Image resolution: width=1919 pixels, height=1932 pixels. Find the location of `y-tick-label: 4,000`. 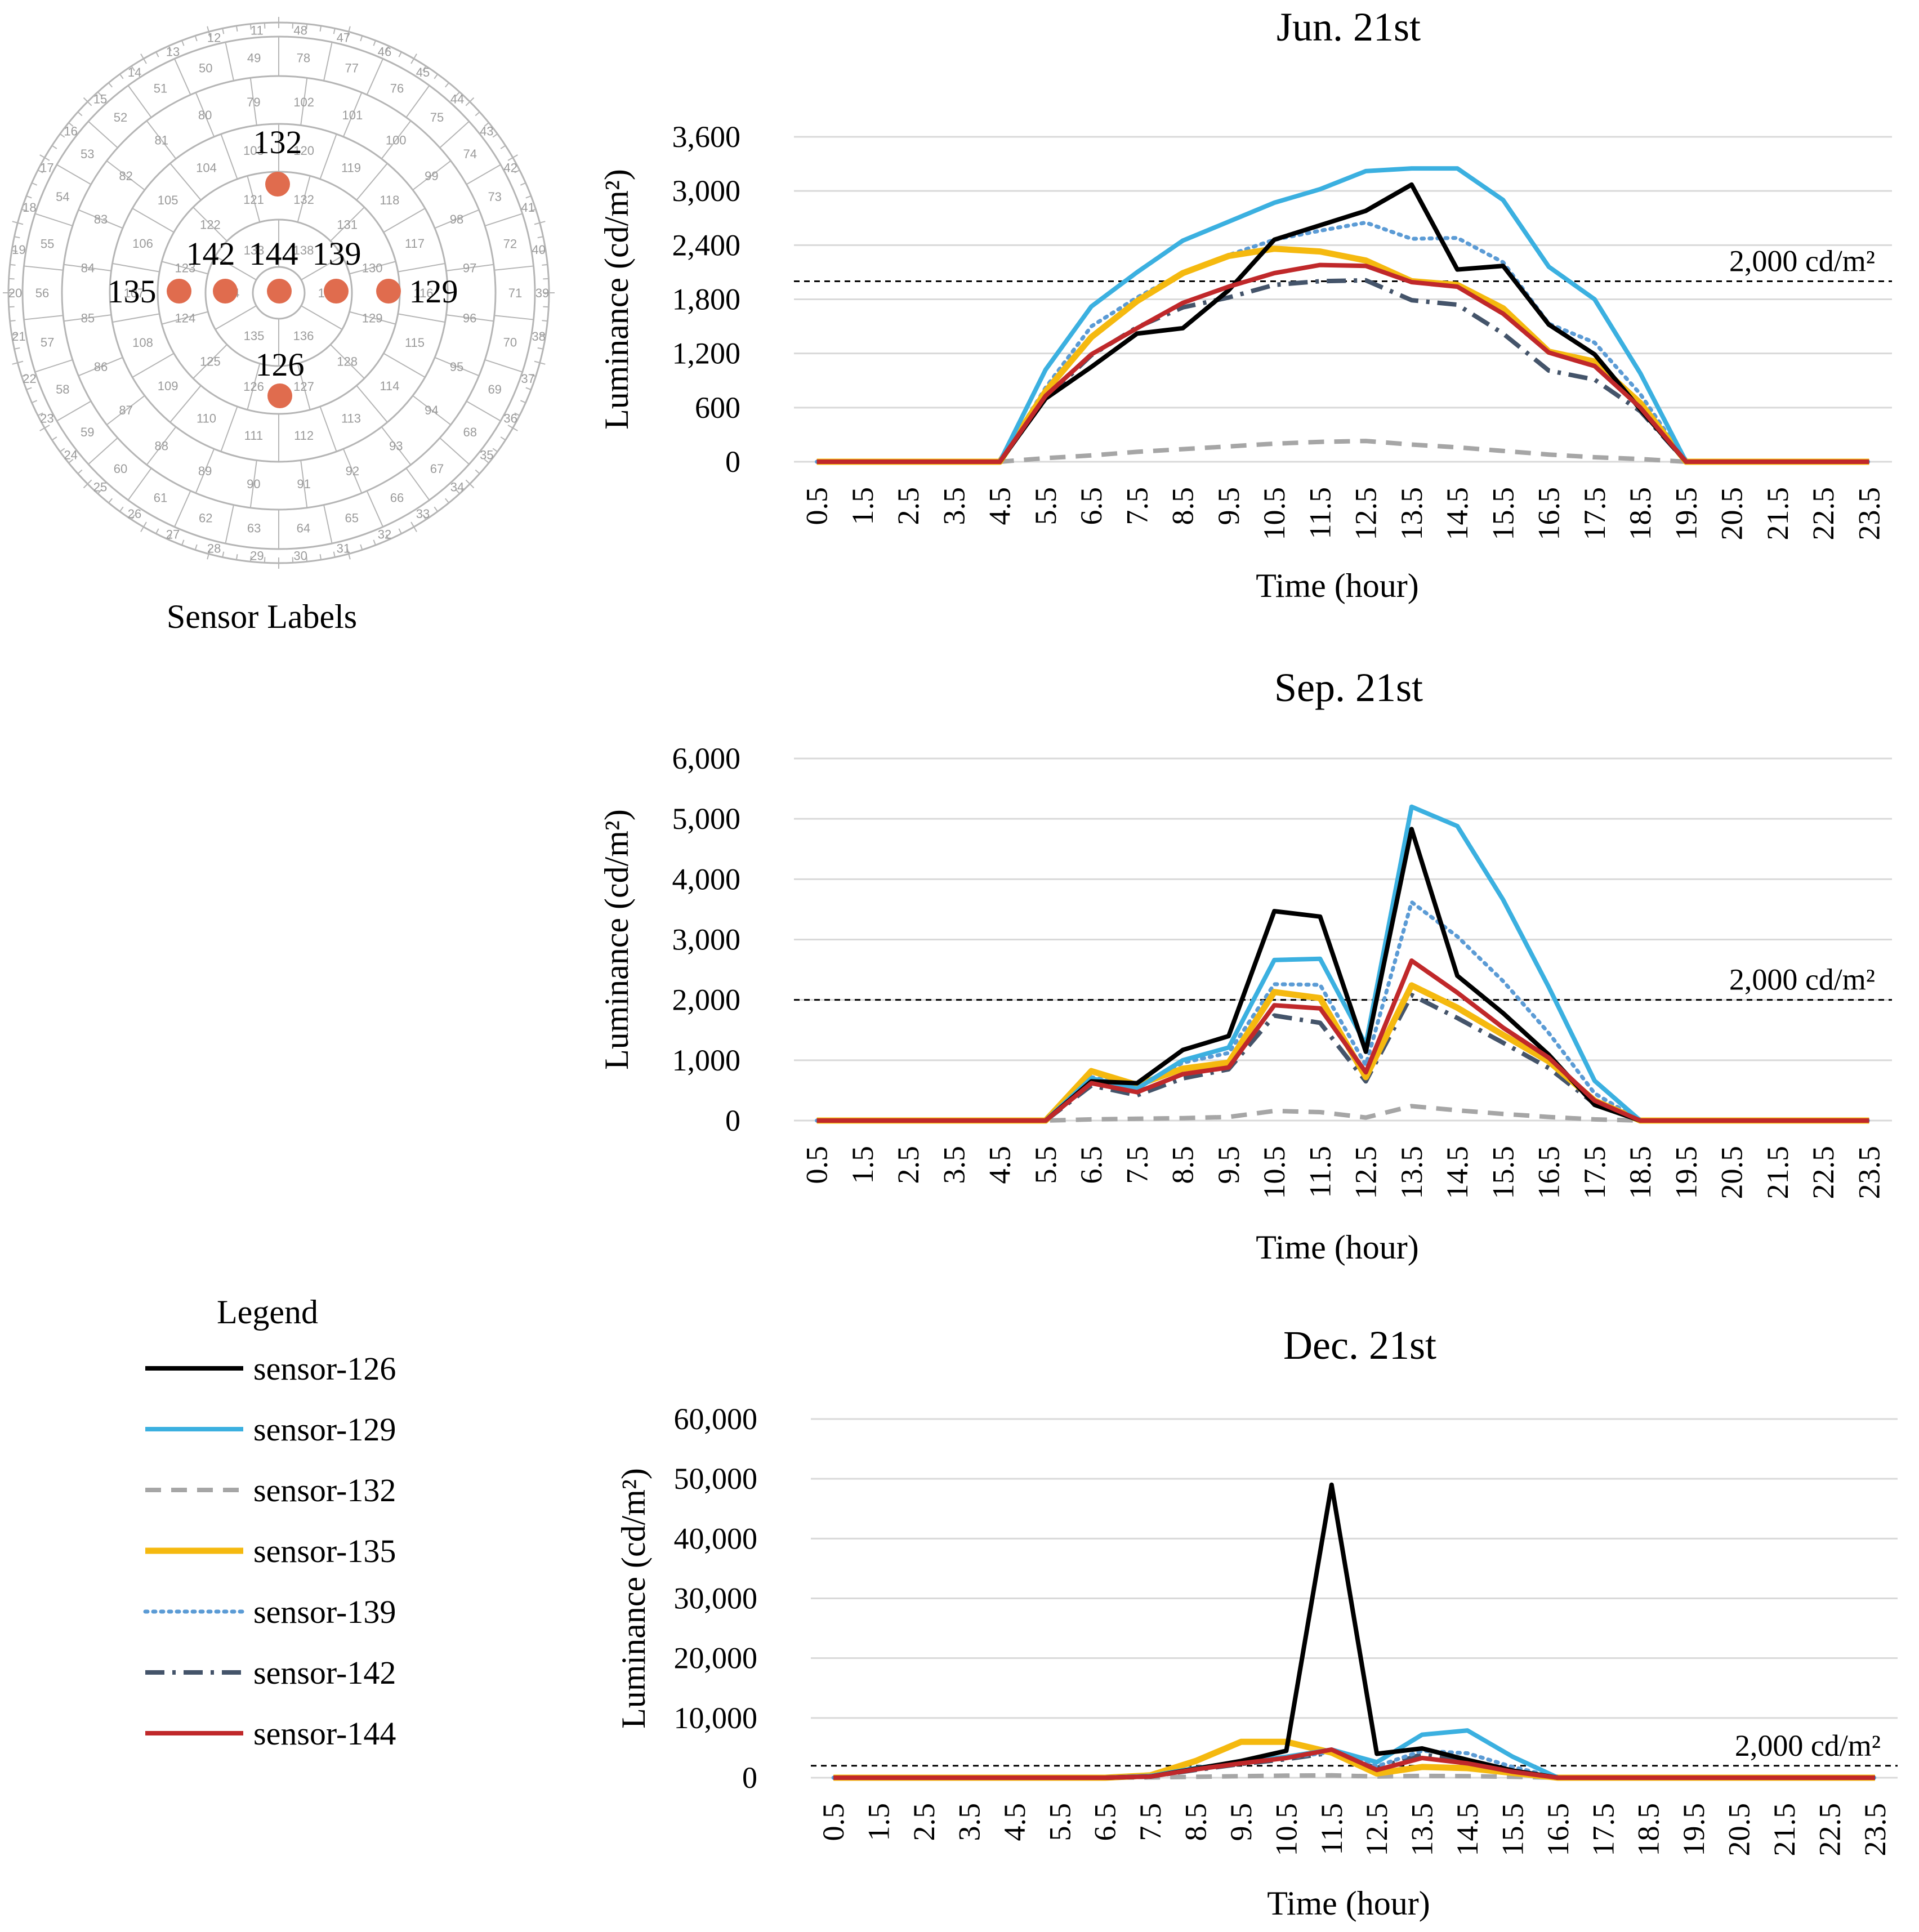

y-tick-label: 4,000 is located at coordinates (706, 879).